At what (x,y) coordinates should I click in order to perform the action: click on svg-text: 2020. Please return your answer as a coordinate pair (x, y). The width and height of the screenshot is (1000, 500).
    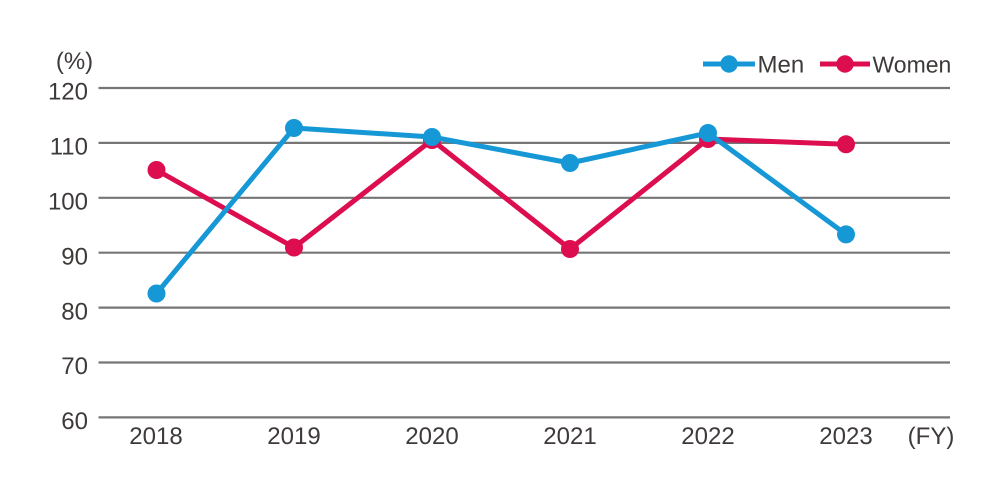
    Looking at the image, I should click on (431, 436).